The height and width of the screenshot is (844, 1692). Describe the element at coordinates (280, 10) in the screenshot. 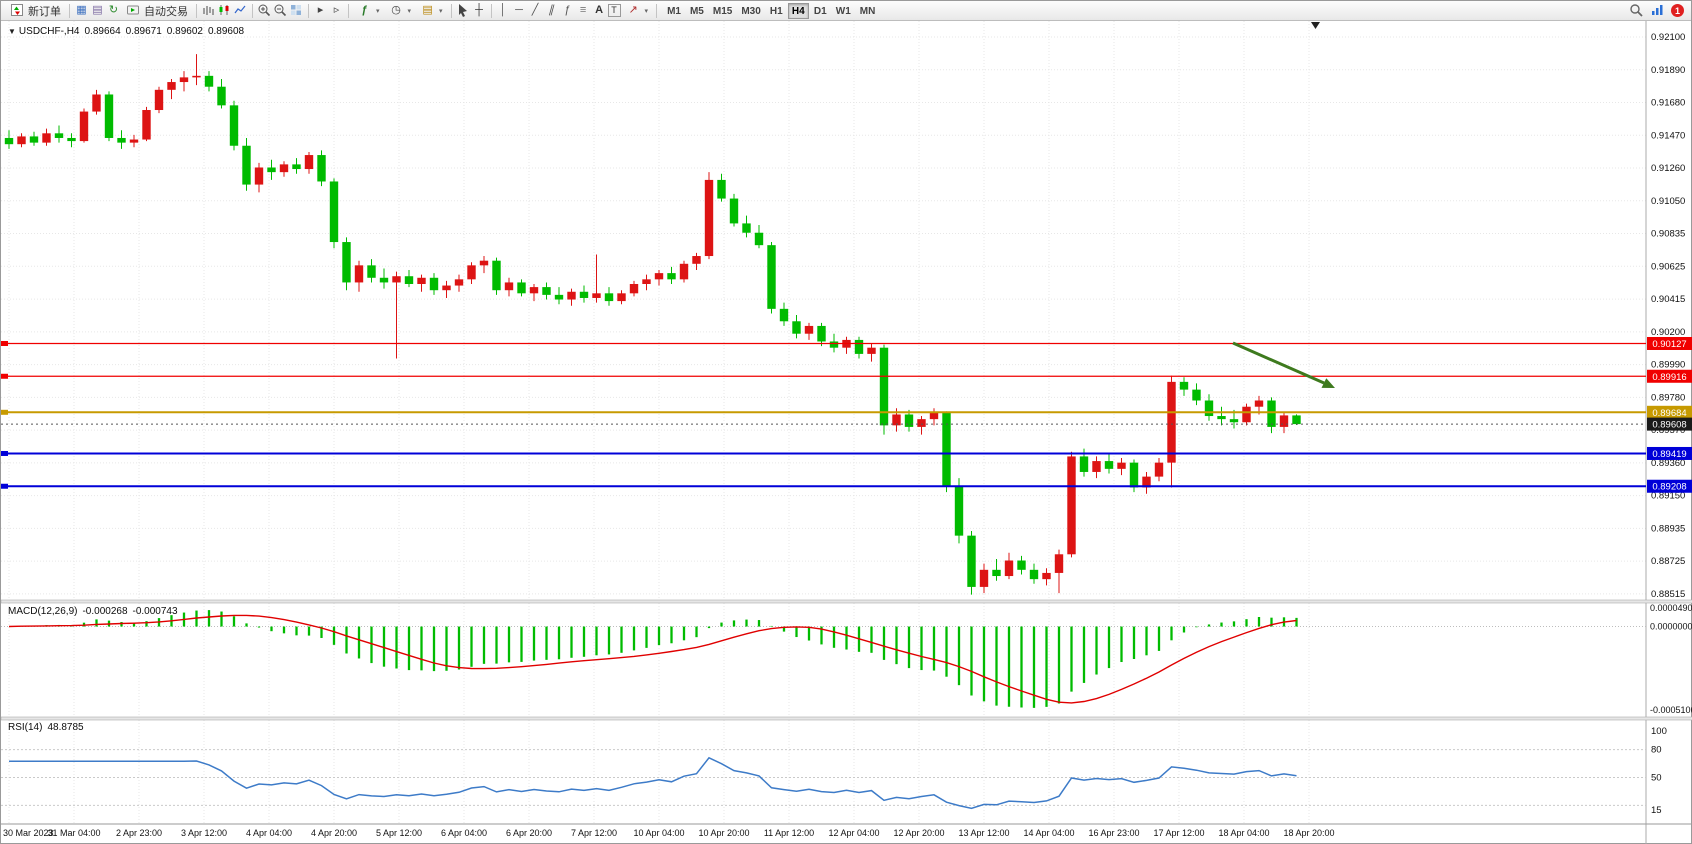

I see `zoom-out-icon` at that location.